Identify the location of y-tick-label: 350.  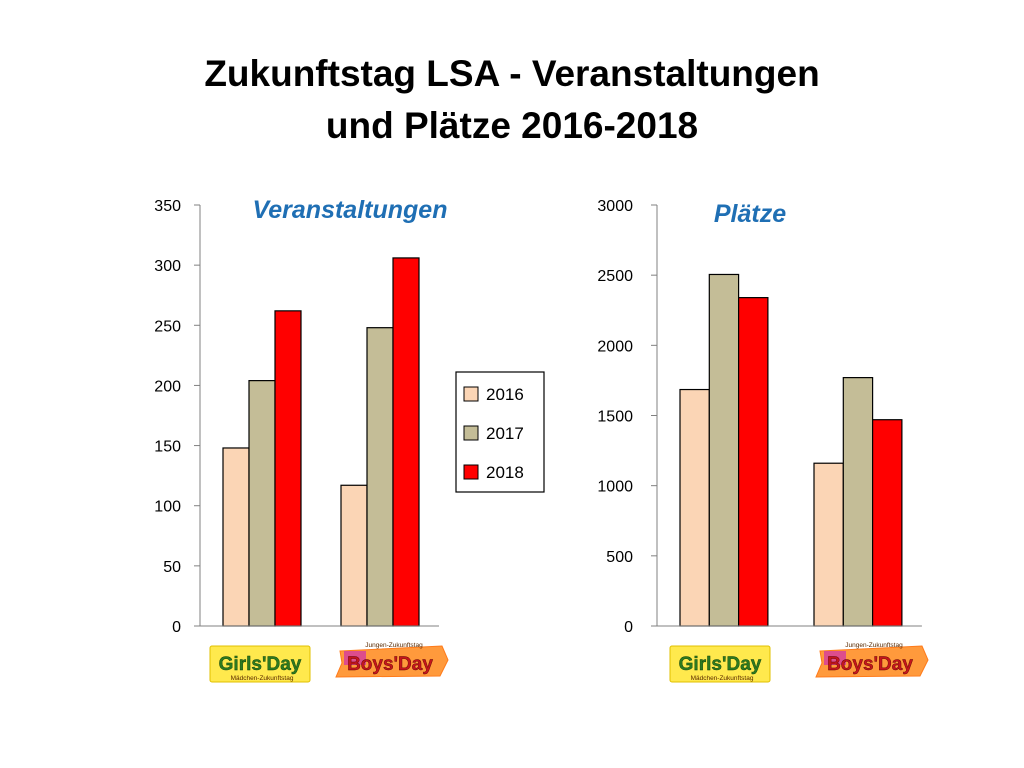
(167, 206).